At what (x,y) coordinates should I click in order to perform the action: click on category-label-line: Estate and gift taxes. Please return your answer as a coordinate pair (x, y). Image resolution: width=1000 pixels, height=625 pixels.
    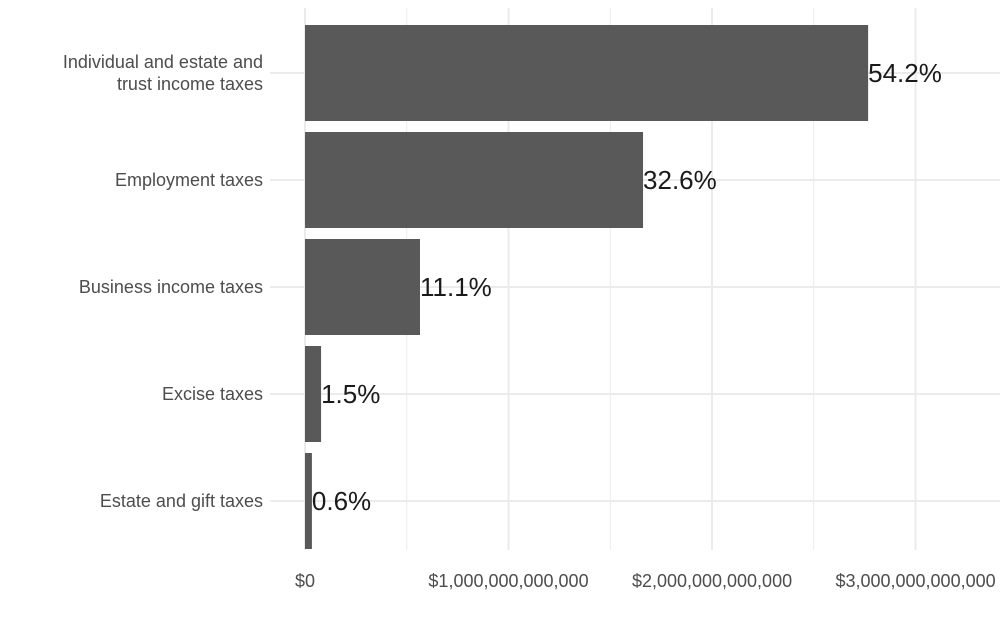
    Looking at the image, I should click on (181, 501).